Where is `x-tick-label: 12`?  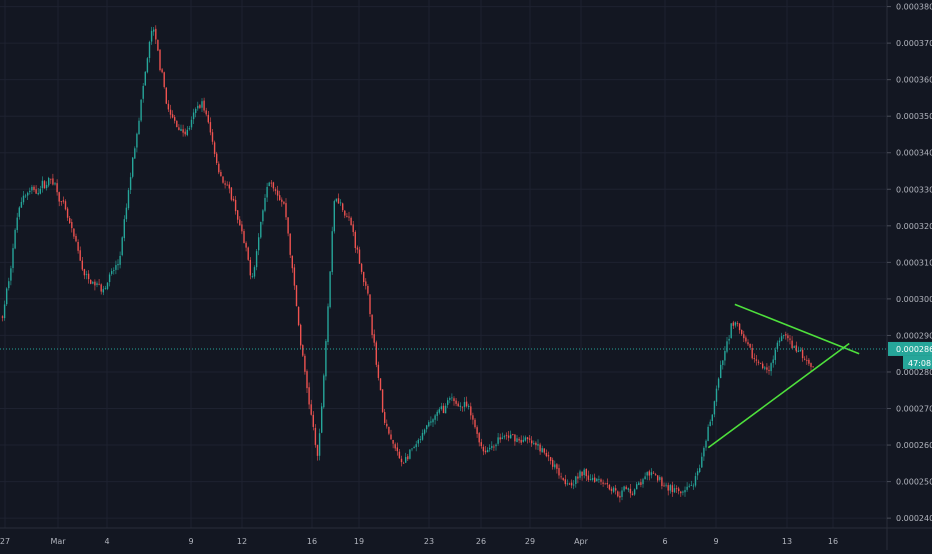
x-tick-label: 12 is located at coordinates (242, 541).